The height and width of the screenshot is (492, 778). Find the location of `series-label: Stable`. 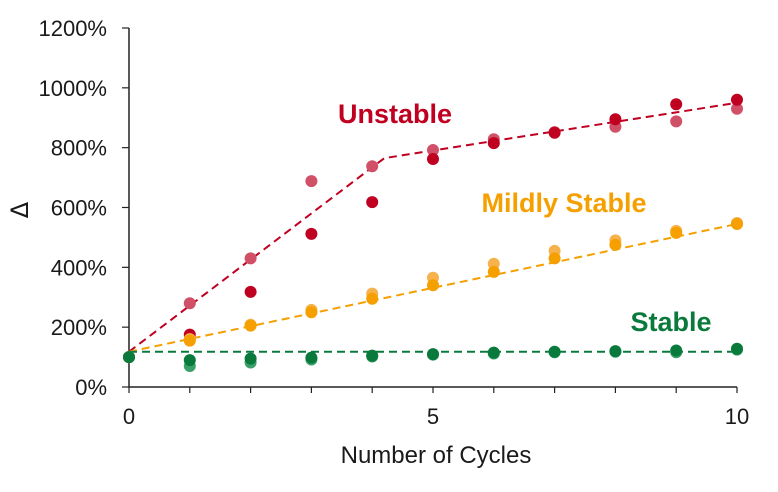

series-label: Stable is located at coordinates (670, 322).